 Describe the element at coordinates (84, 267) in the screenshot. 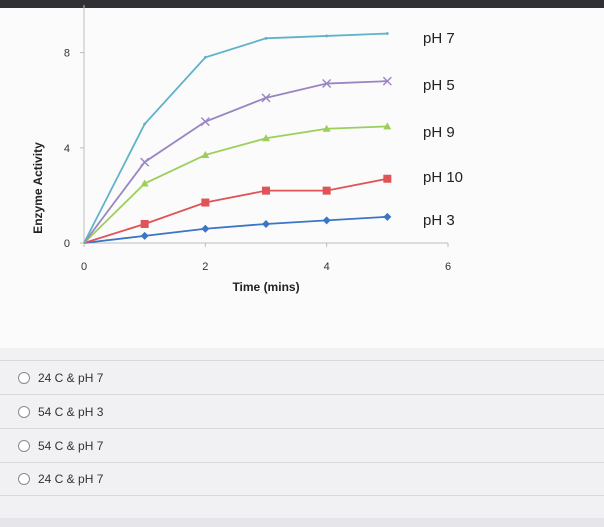

I see `x-tick-label: 0` at that location.